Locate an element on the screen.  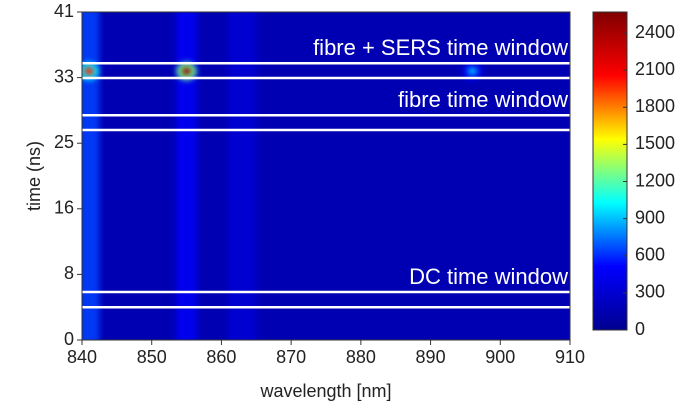
colorbar-tick-label: 0 is located at coordinates (640, 329).